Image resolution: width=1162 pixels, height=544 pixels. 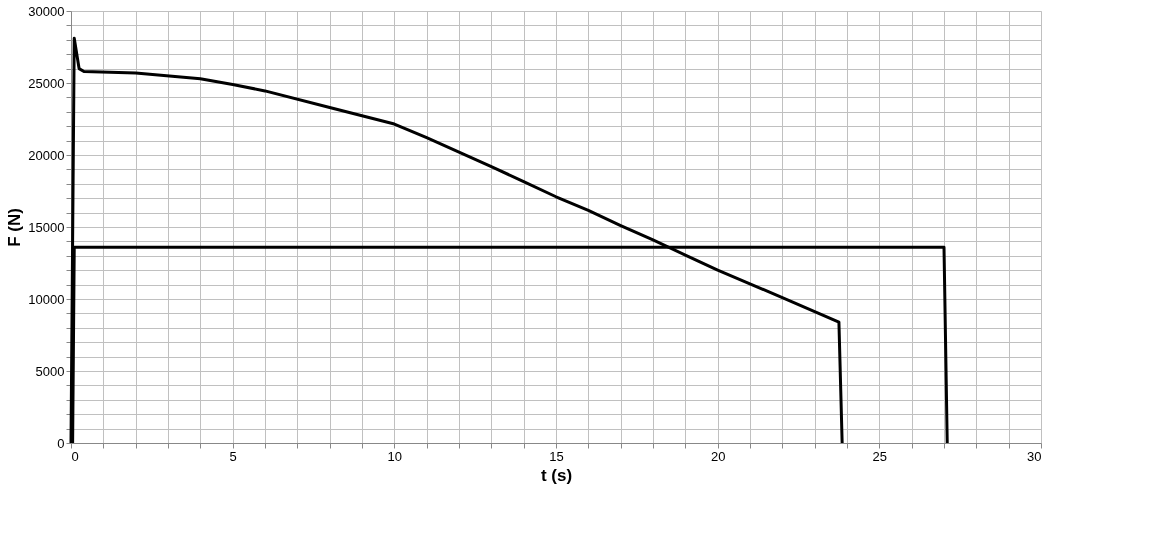 I want to click on y-tick-label: 20000, so click(x=46, y=155).